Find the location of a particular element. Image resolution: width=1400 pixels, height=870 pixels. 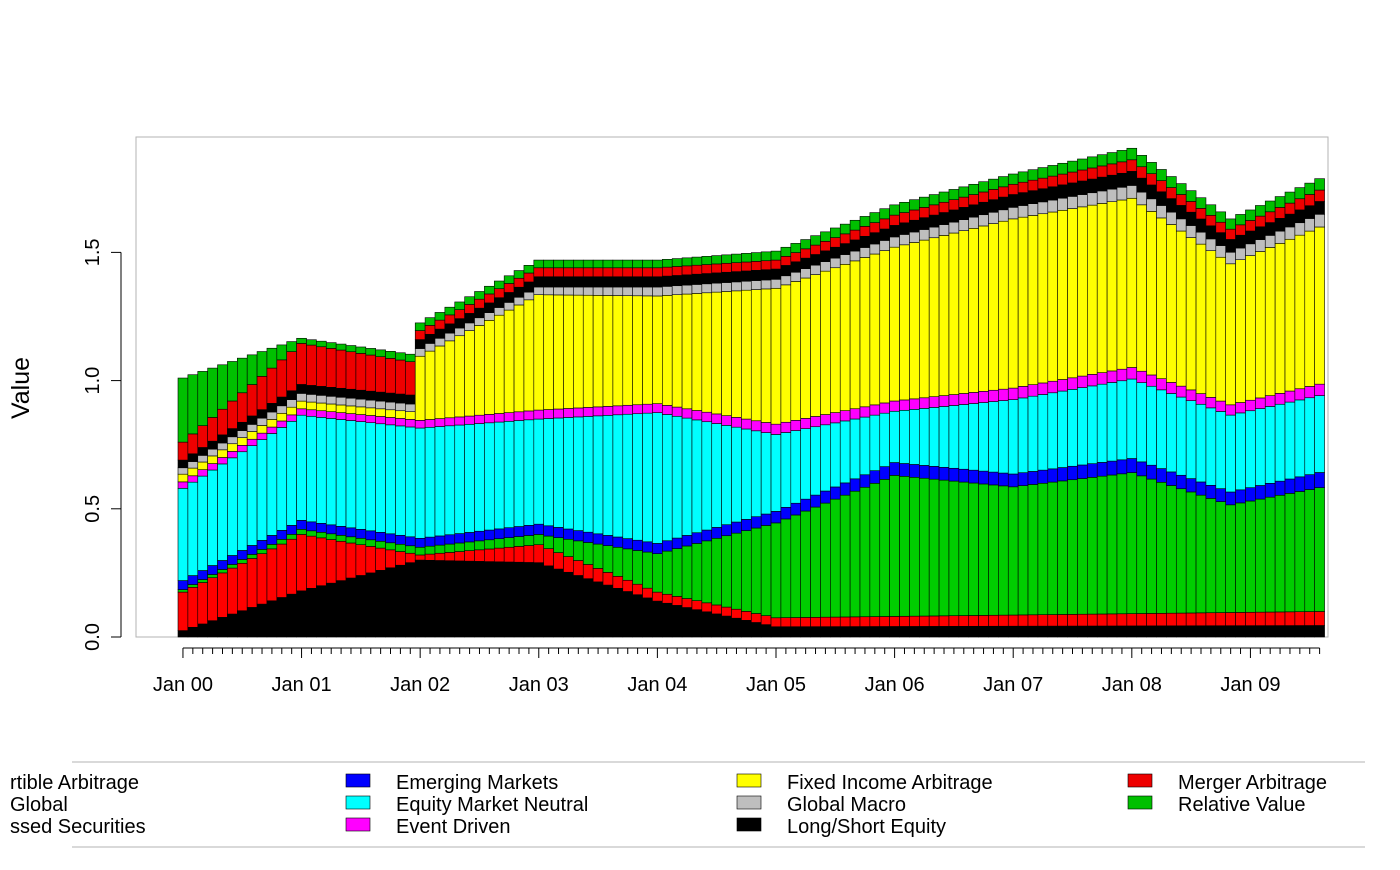

x-tick-label: Jan 02 is located at coordinates (420, 685).